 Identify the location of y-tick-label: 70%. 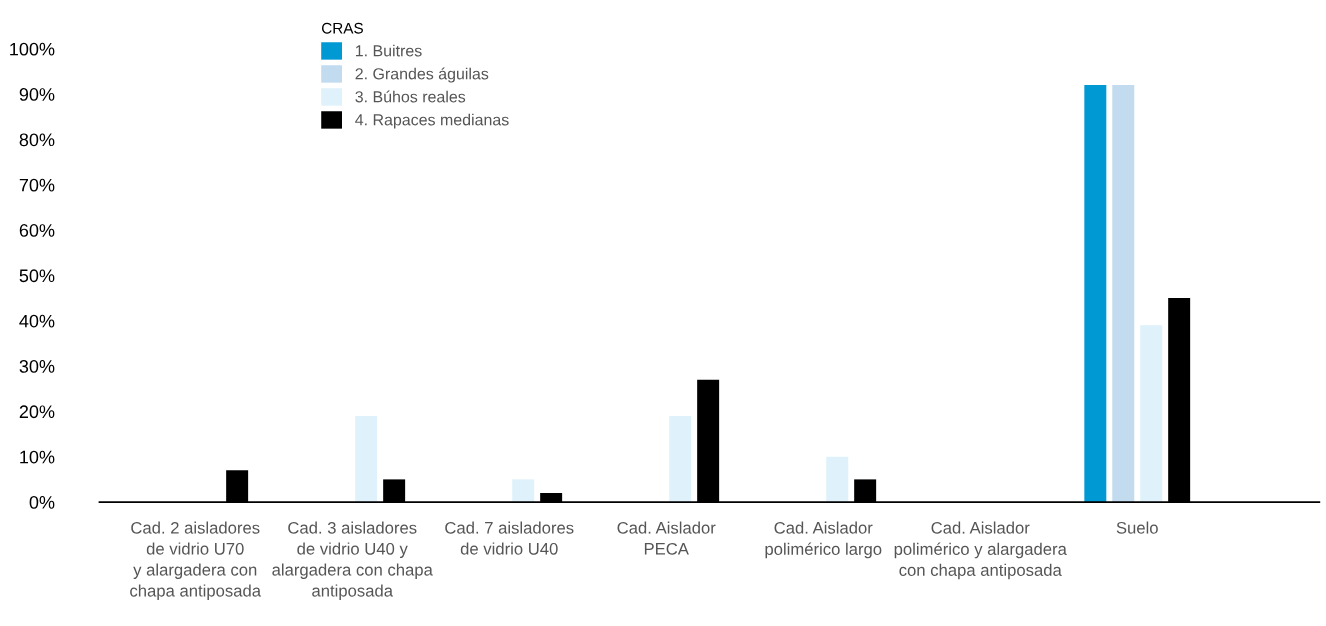
(37, 185).